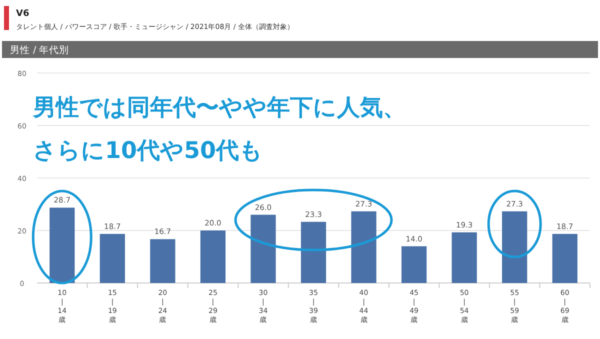 This screenshot has height=339, width=600. I want to click on annotation: 男性では同年代〜やや年下に人気、, so click(219, 108).